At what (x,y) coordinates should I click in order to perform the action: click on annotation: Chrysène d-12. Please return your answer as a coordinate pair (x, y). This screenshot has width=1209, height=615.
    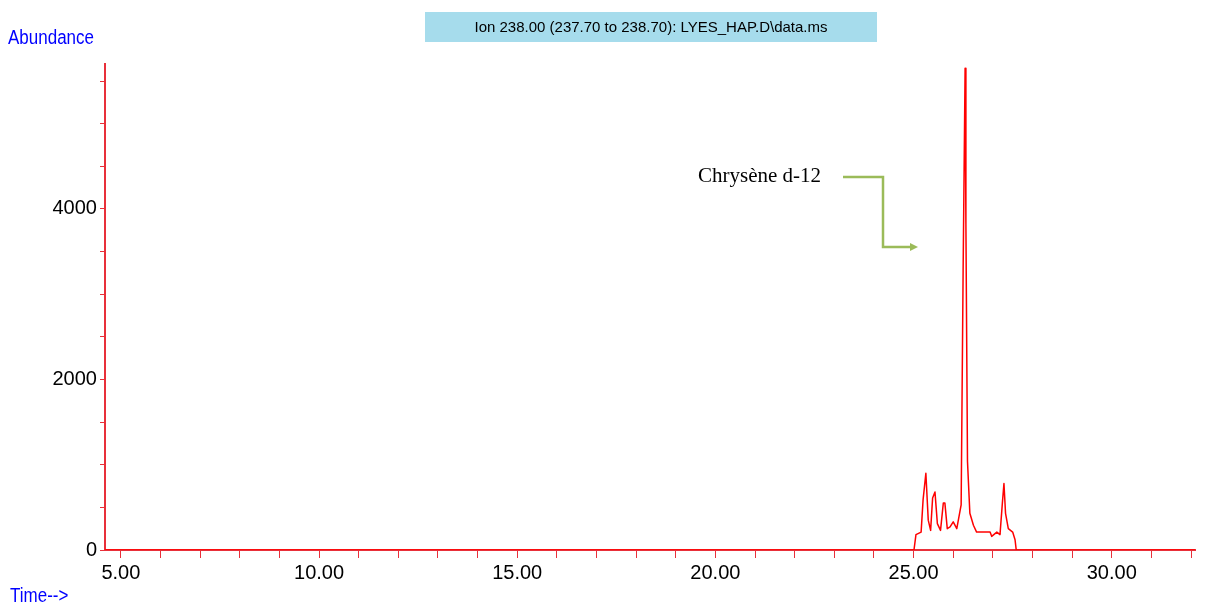
    Looking at the image, I should click on (760, 175).